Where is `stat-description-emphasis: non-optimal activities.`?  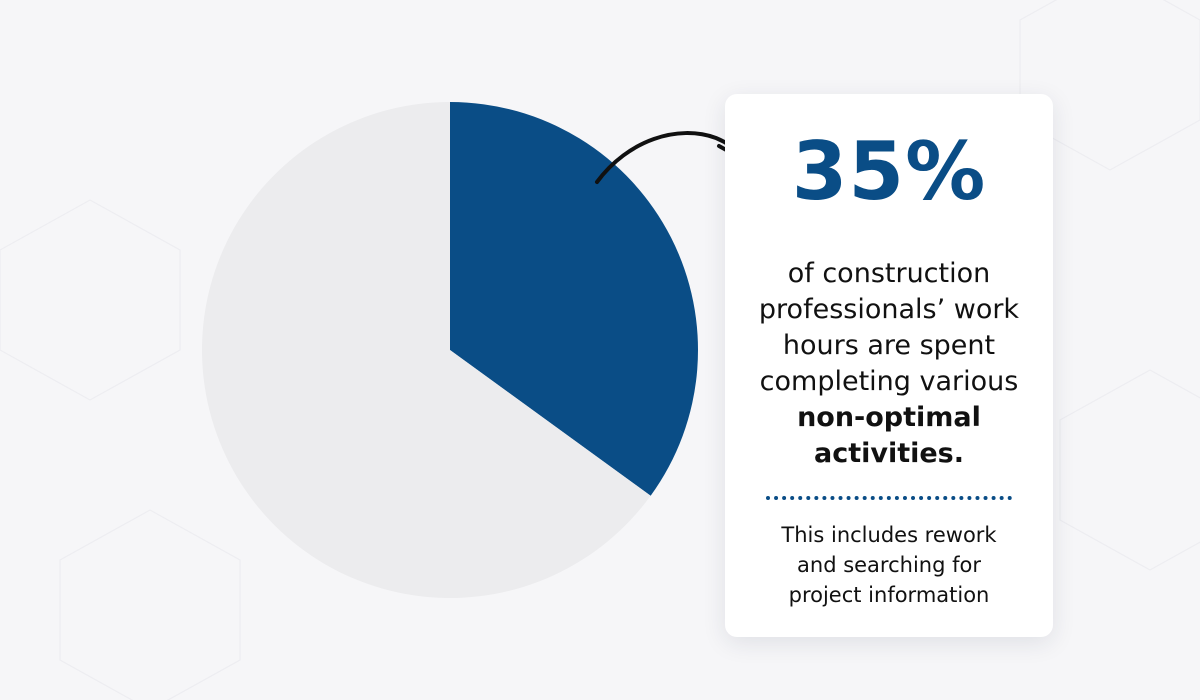
stat-description-emphasis: non-optimal activities. is located at coordinates (889, 435).